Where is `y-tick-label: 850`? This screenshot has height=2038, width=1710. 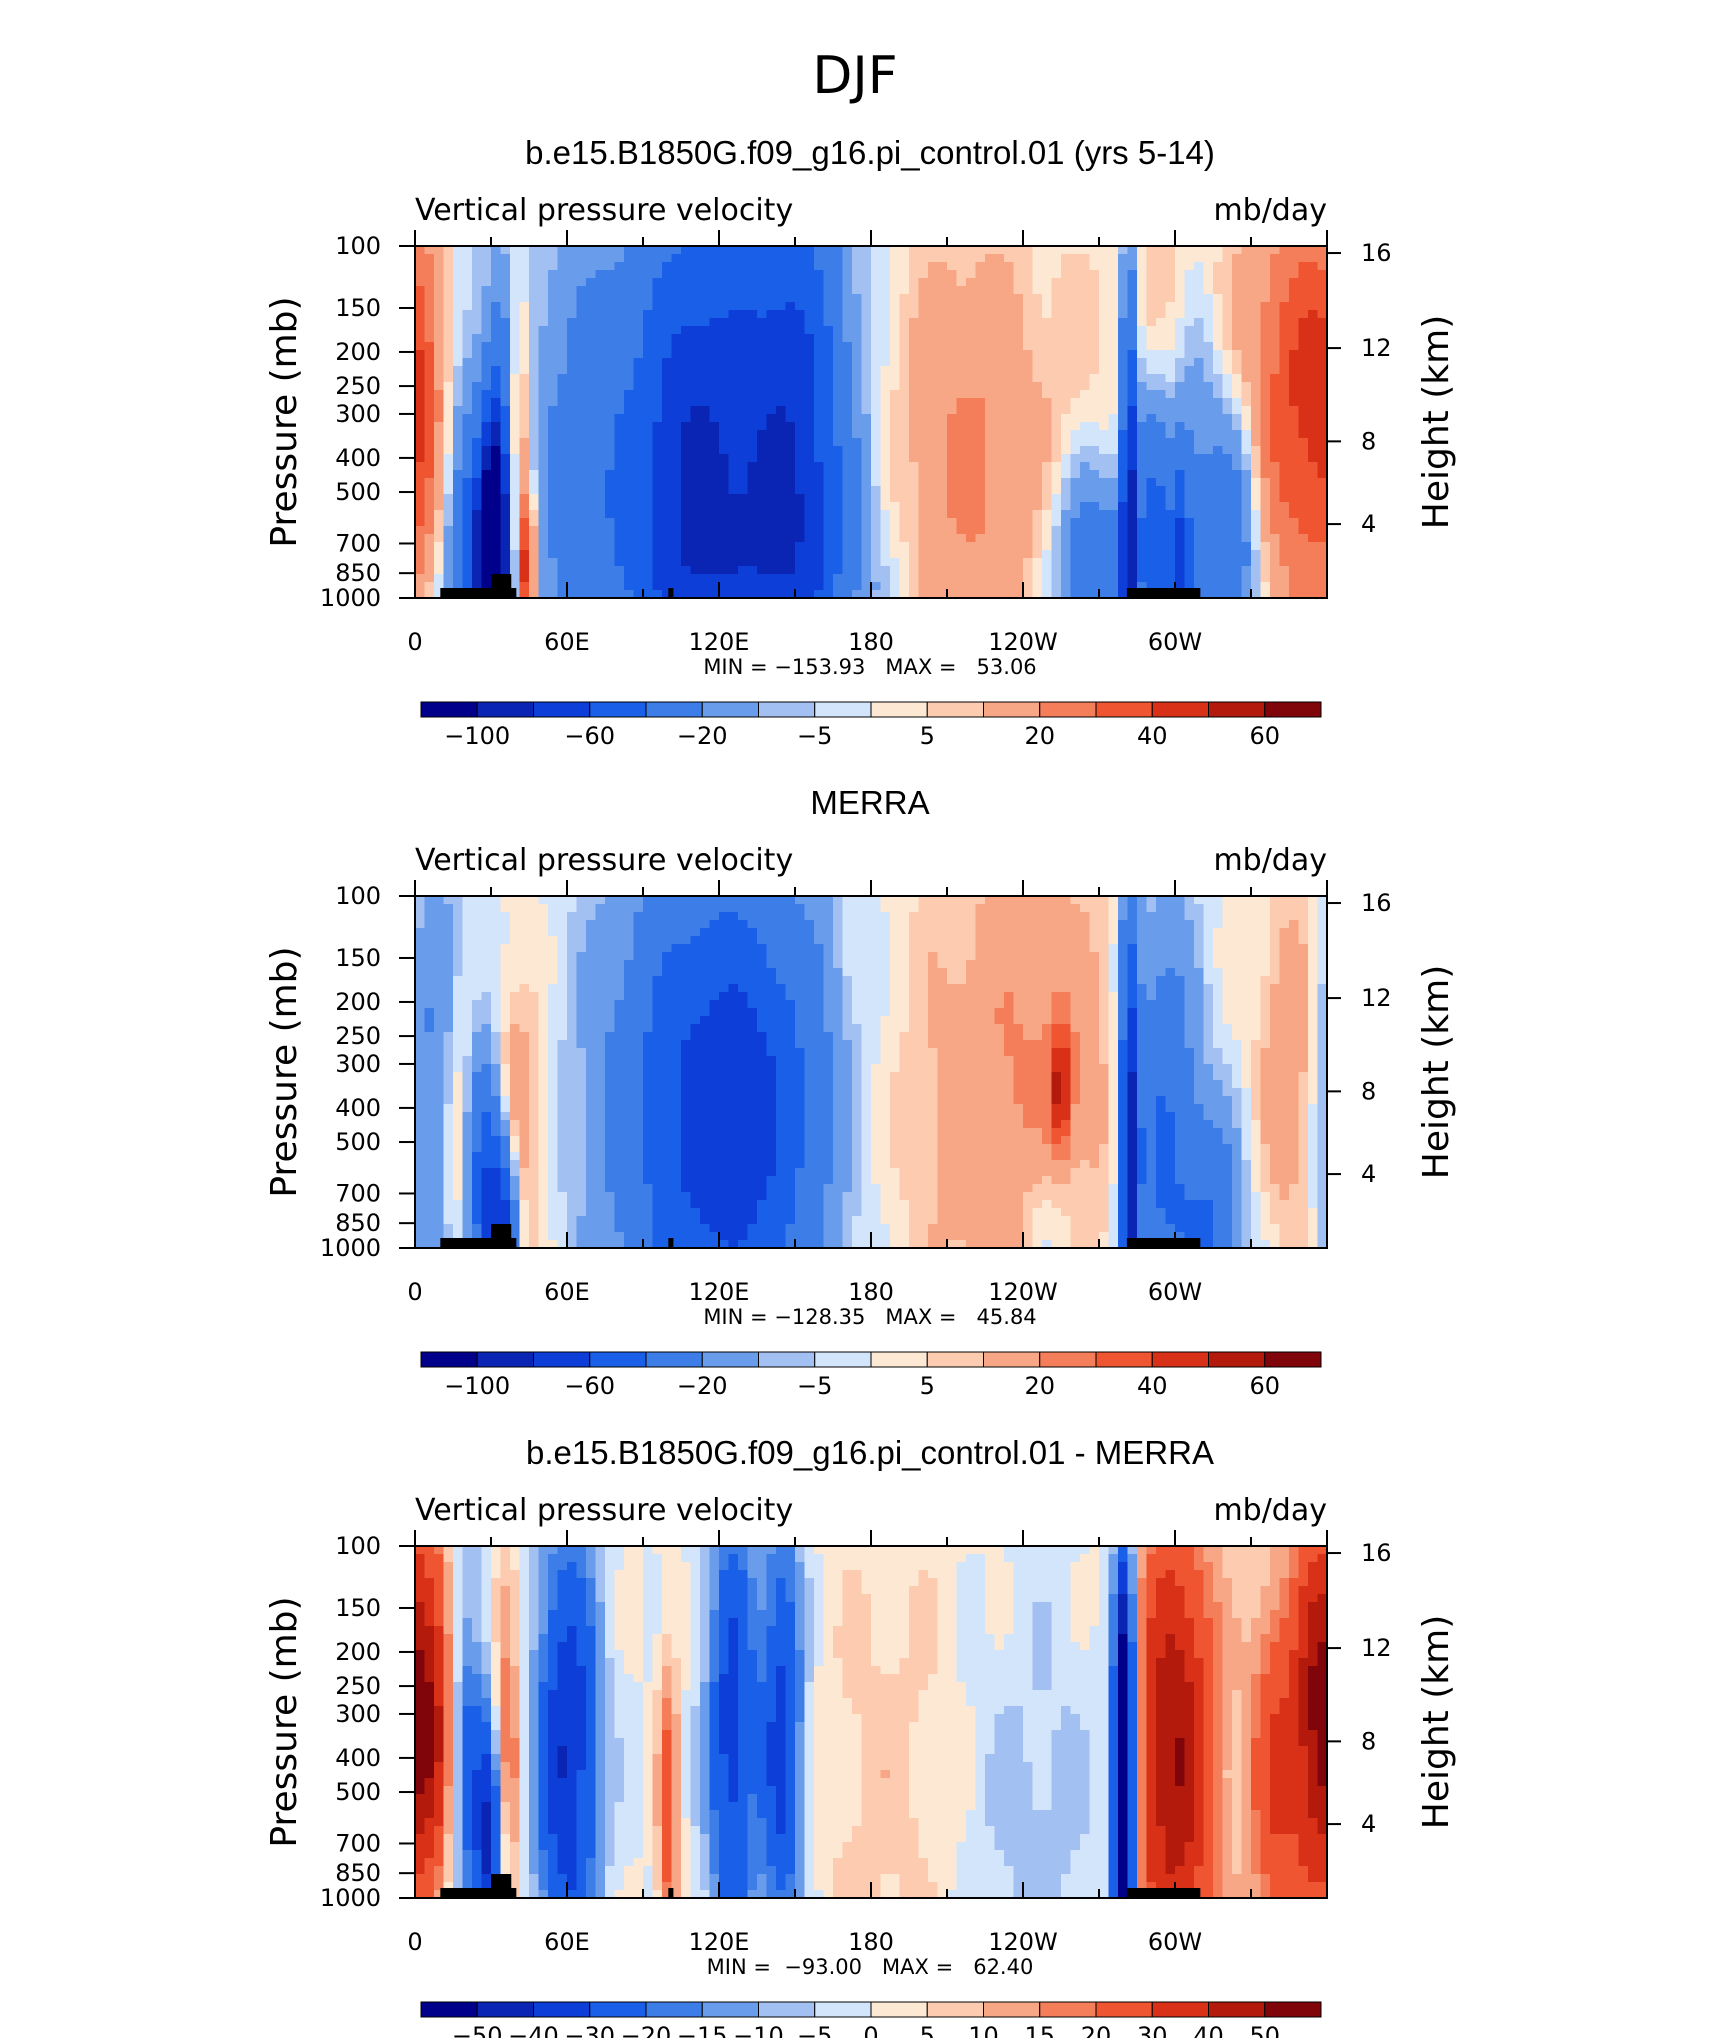
y-tick-label: 850 is located at coordinates (358, 573).